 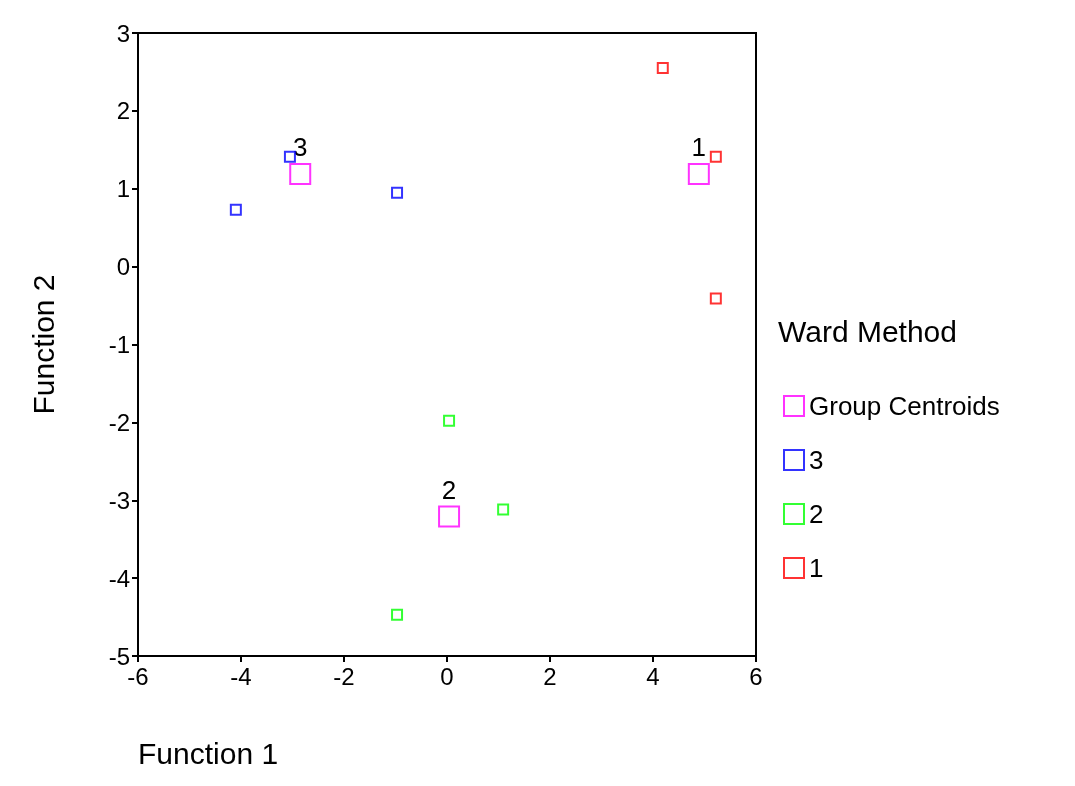 What do you see at coordinates (119, 344) in the screenshot?
I see `y-tick-label: -1` at bounding box center [119, 344].